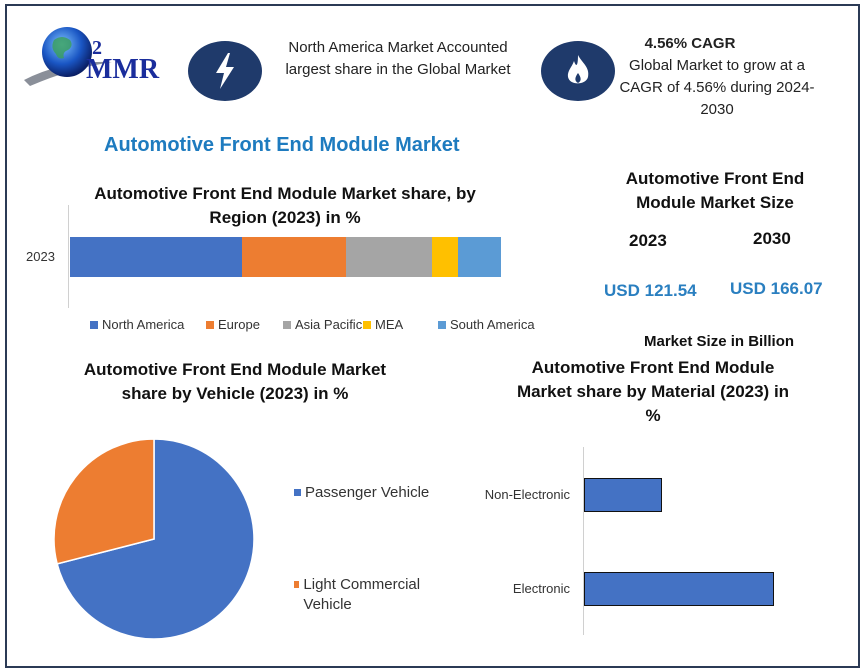 The image size is (865, 672). I want to click on year-2030-label: 2030, so click(772, 238).